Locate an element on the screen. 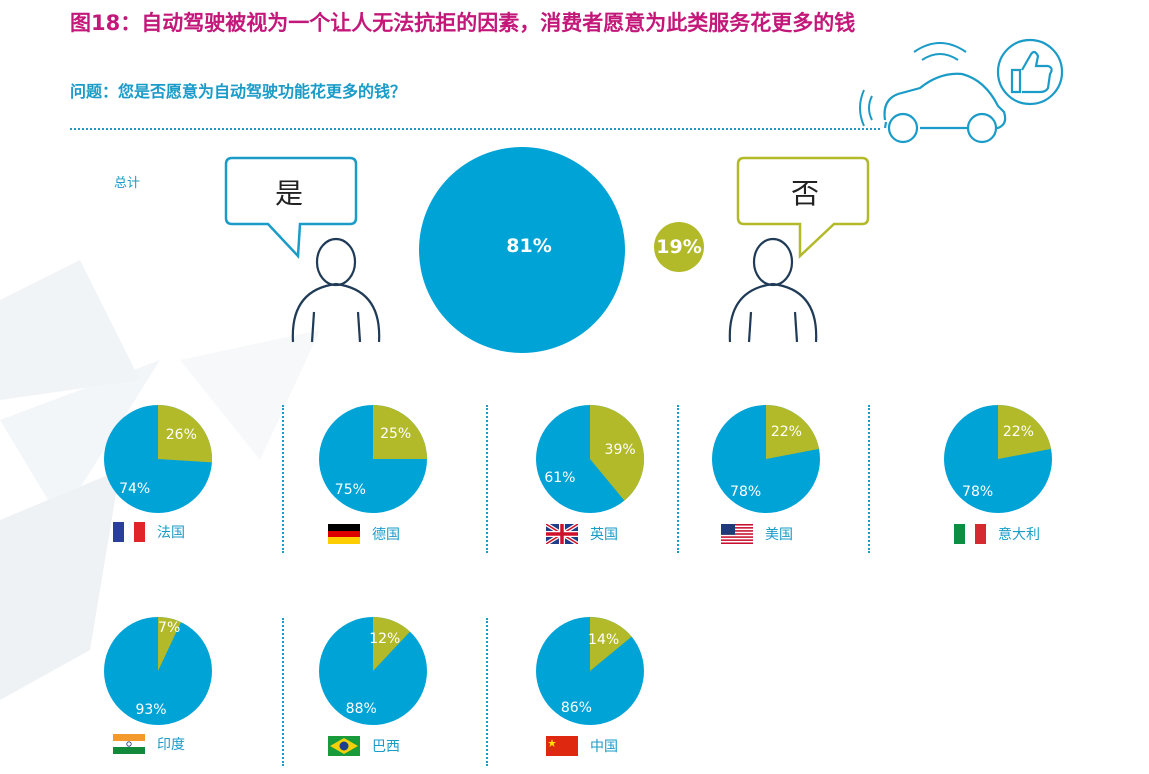 The height and width of the screenshot is (774, 1149). wifi-signal-icon is located at coordinates (913, 84).